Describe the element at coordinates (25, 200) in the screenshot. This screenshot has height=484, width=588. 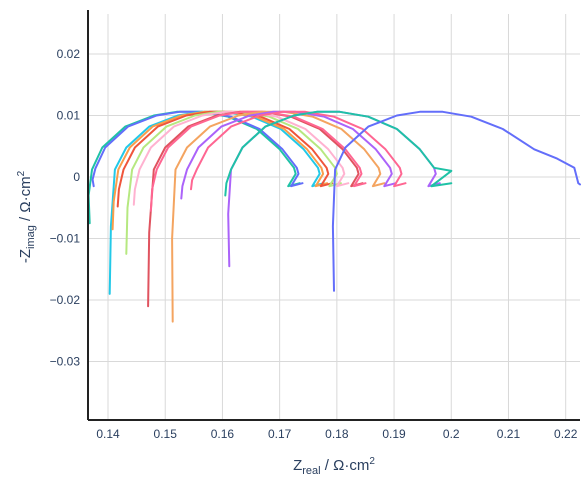
I see `y-axis-title-unit: / Ω·cm` at that location.